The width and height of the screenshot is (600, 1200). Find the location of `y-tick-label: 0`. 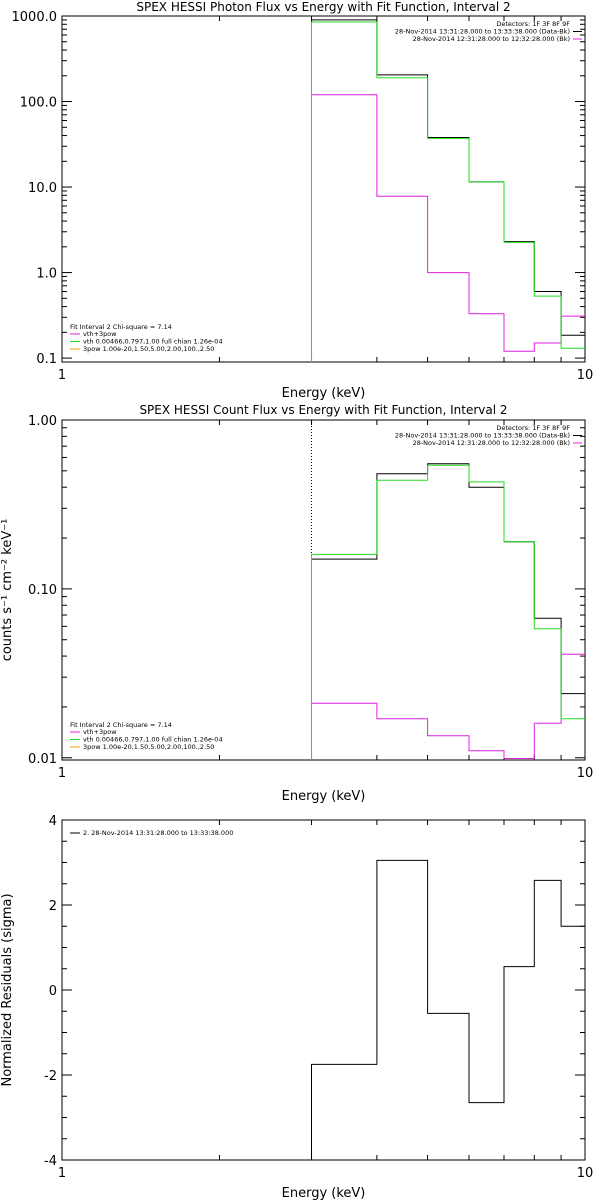

y-tick-label: 0 is located at coordinates (53, 991).